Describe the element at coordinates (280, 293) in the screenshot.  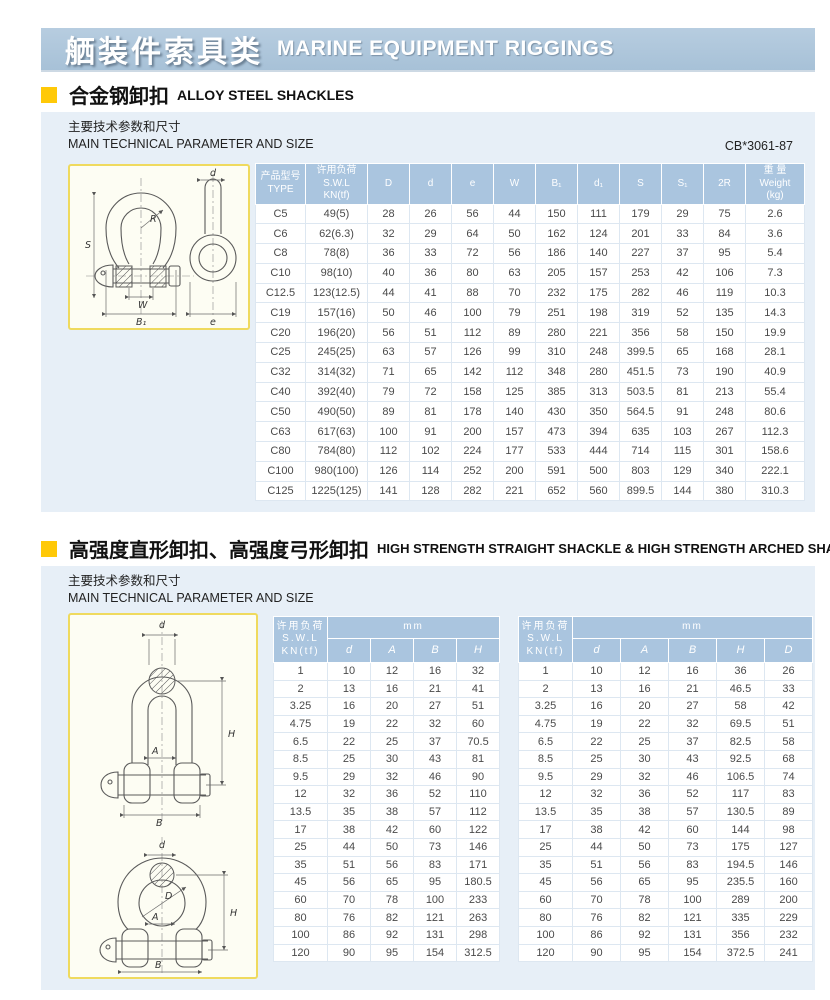
I see `table-cell: C12.5` at that location.